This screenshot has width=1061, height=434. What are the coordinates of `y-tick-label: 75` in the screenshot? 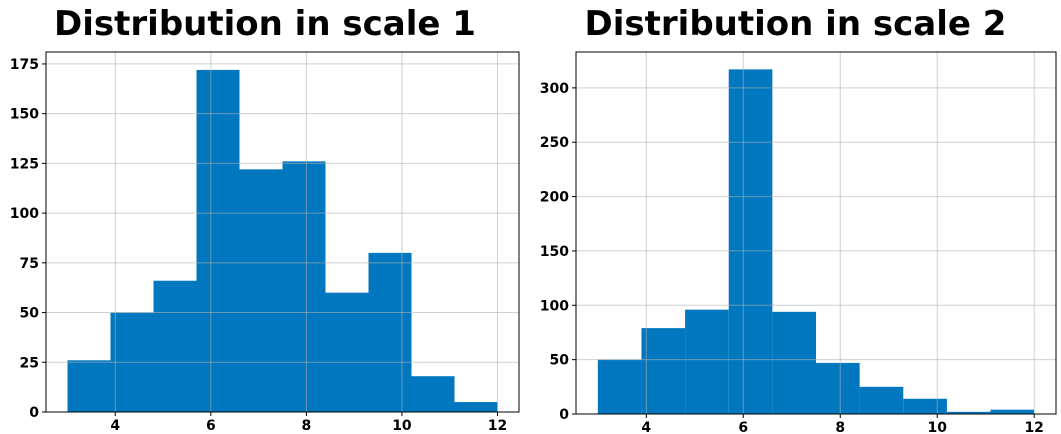 It's located at (29, 264).